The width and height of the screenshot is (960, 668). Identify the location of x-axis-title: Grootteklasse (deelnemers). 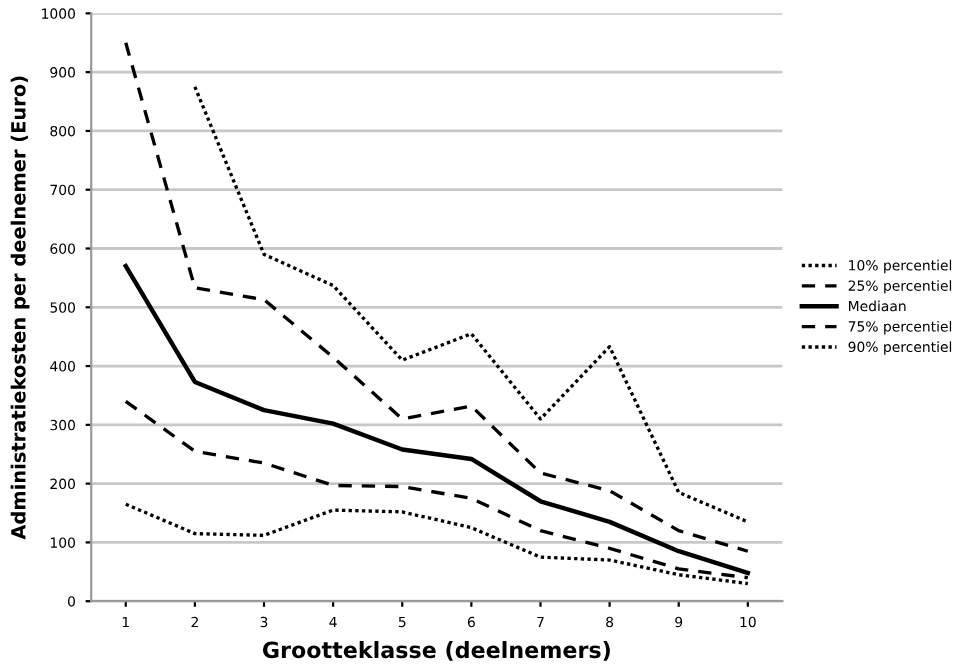
(436, 651).